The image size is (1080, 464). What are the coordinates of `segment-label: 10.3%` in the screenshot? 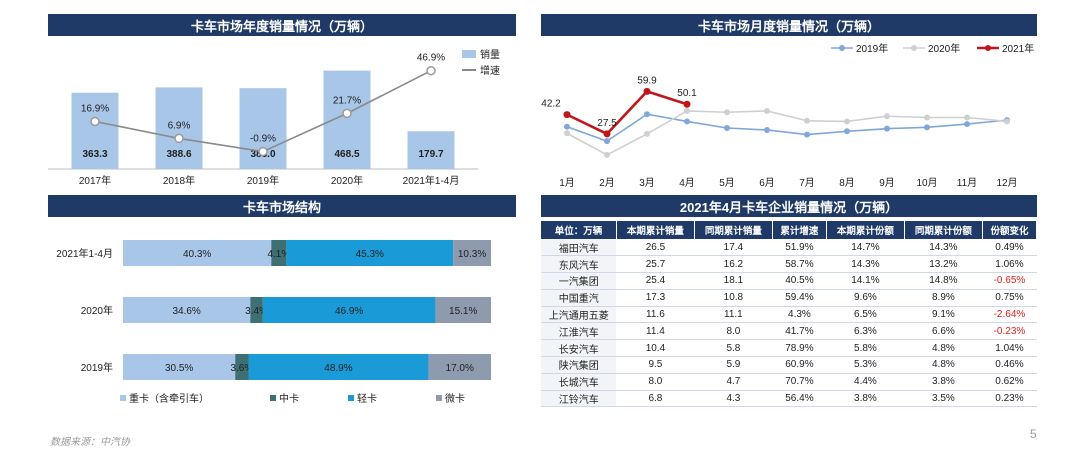 It's located at (472, 254).